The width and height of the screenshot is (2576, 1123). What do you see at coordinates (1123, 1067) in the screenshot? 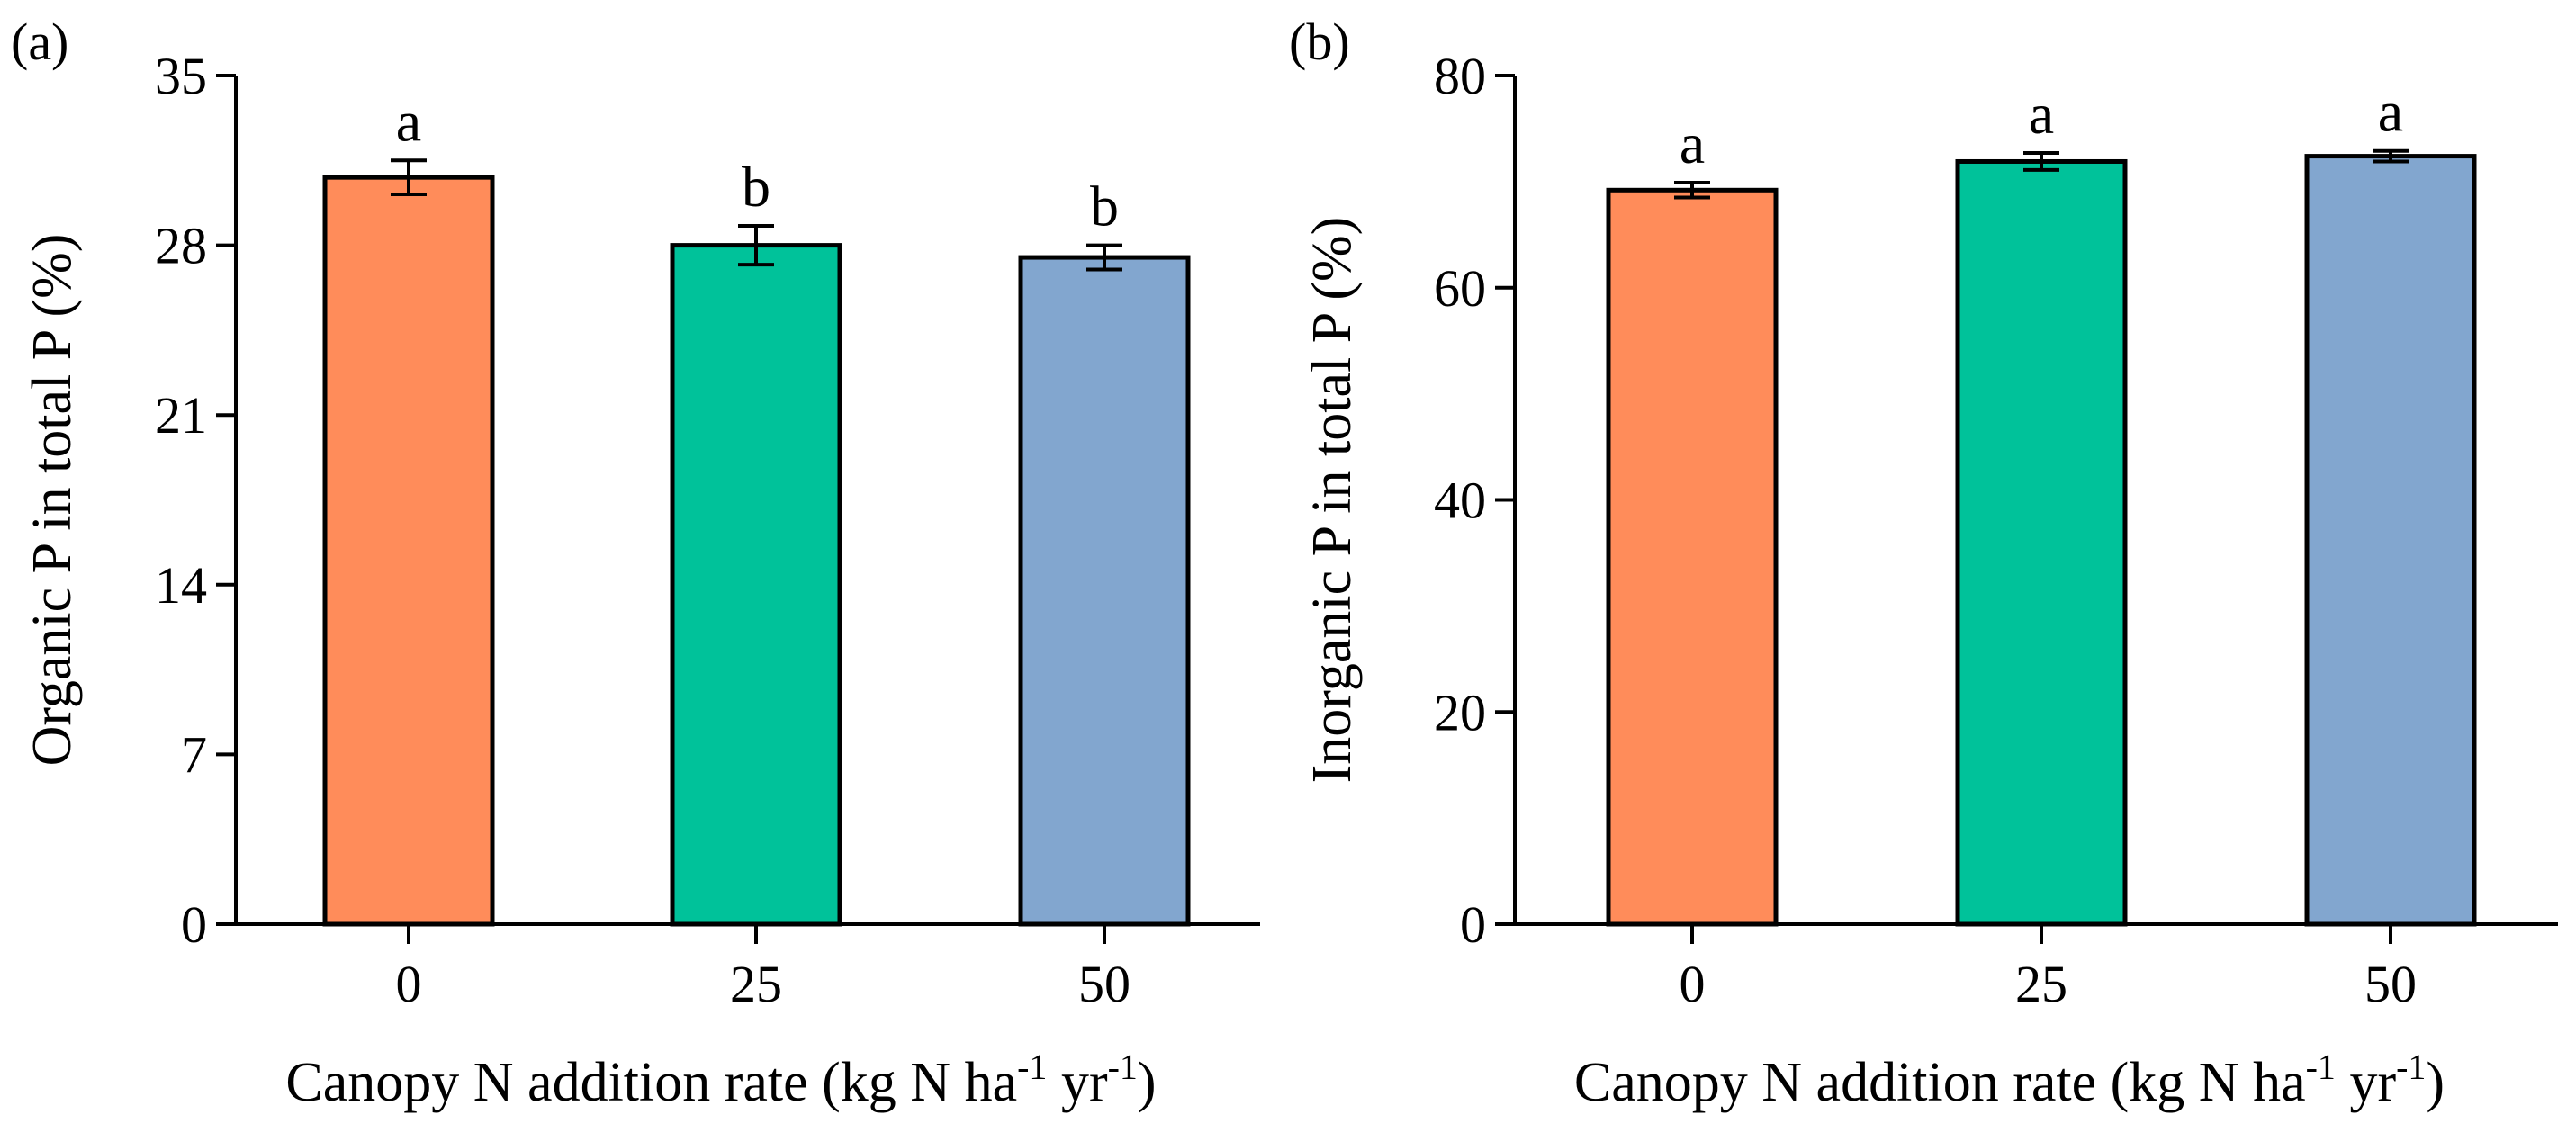
I see `panel-a-xlabel-sup2: -1` at bounding box center [1123, 1067].